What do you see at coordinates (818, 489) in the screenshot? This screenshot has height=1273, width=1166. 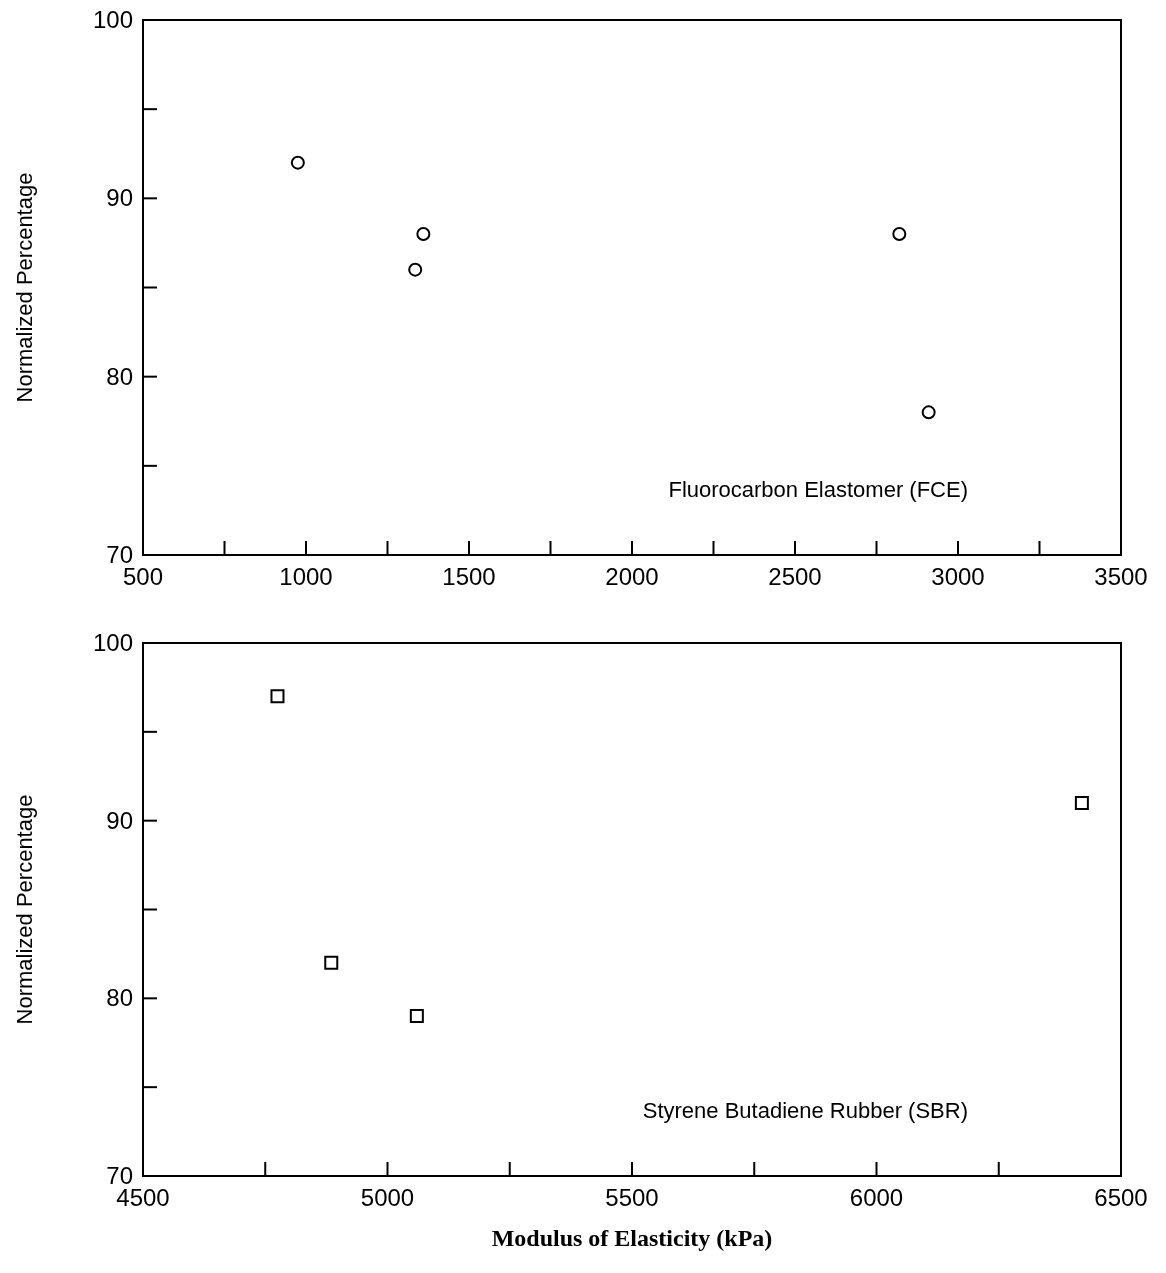 I see `annotation: Fluorocarbon Elastomer (FCE)` at bounding box center [818, 489].